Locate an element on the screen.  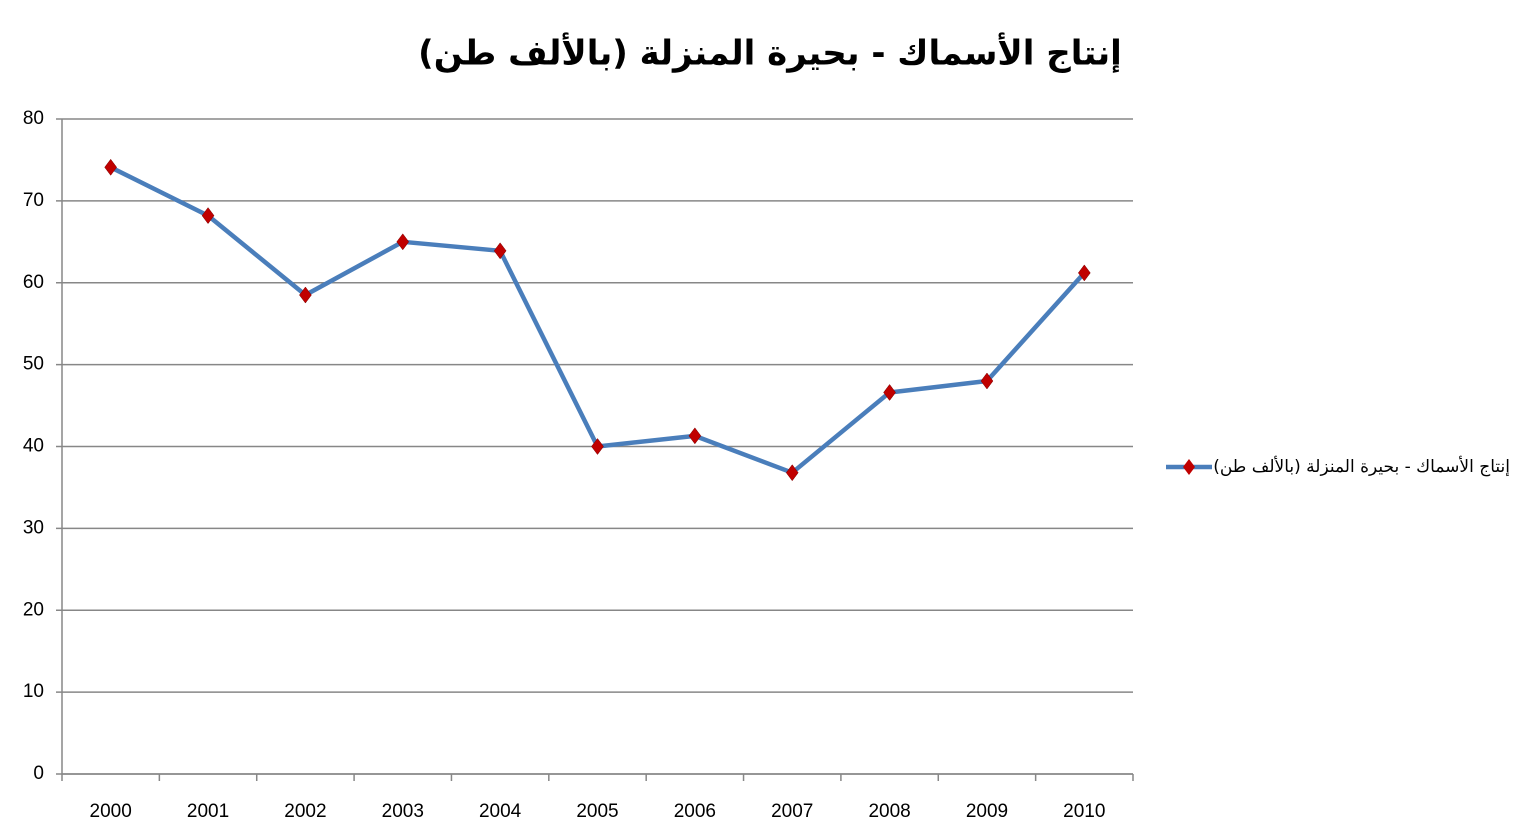
x-tick-label: 2007 is located at coordinates (792, 811).